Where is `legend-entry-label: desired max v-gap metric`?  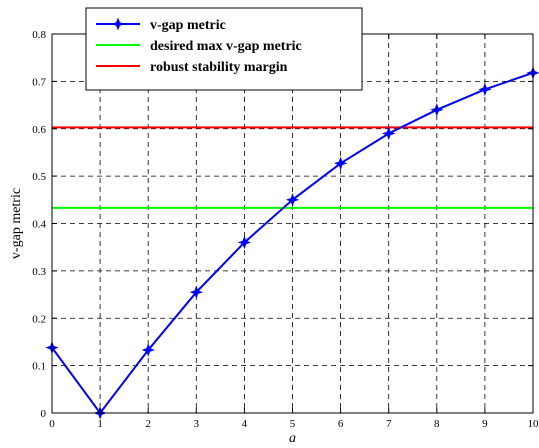 legend-entry-label: desired max v-gap metric is located at coordinates (226, 46).